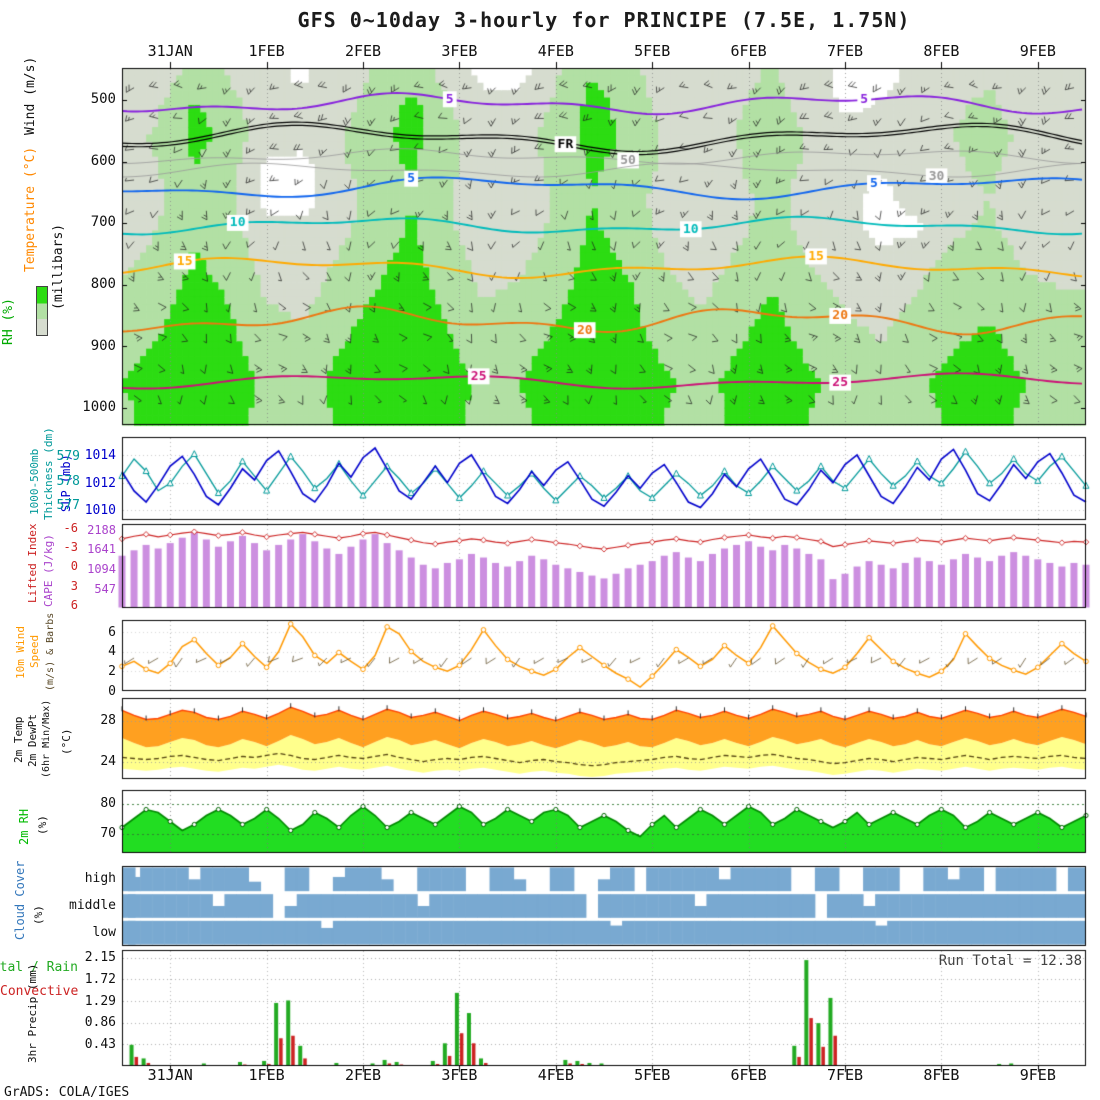  I want to click on y-tick-cape: 1094, so click(101, 568).